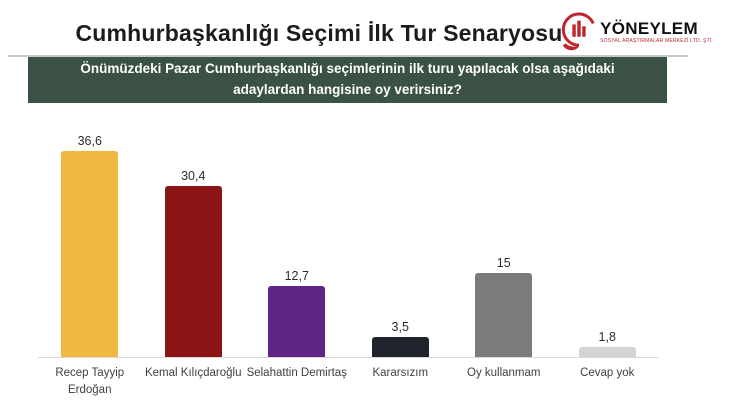 The height and width of the screenshot is (412, 733). I want to click on bar-column: 12,7, so click(297, 313).